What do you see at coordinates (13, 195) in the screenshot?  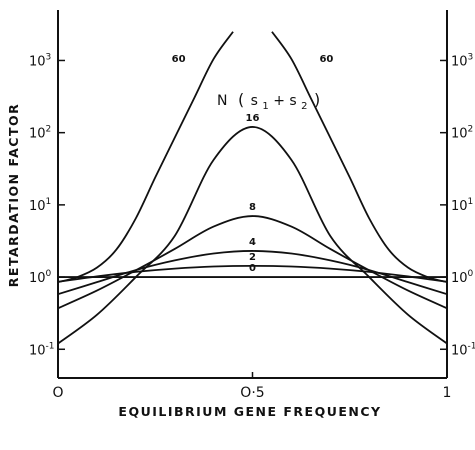 I see `y-axis-label: RETARDATION FACTOR` at bounding box center [13, 195].